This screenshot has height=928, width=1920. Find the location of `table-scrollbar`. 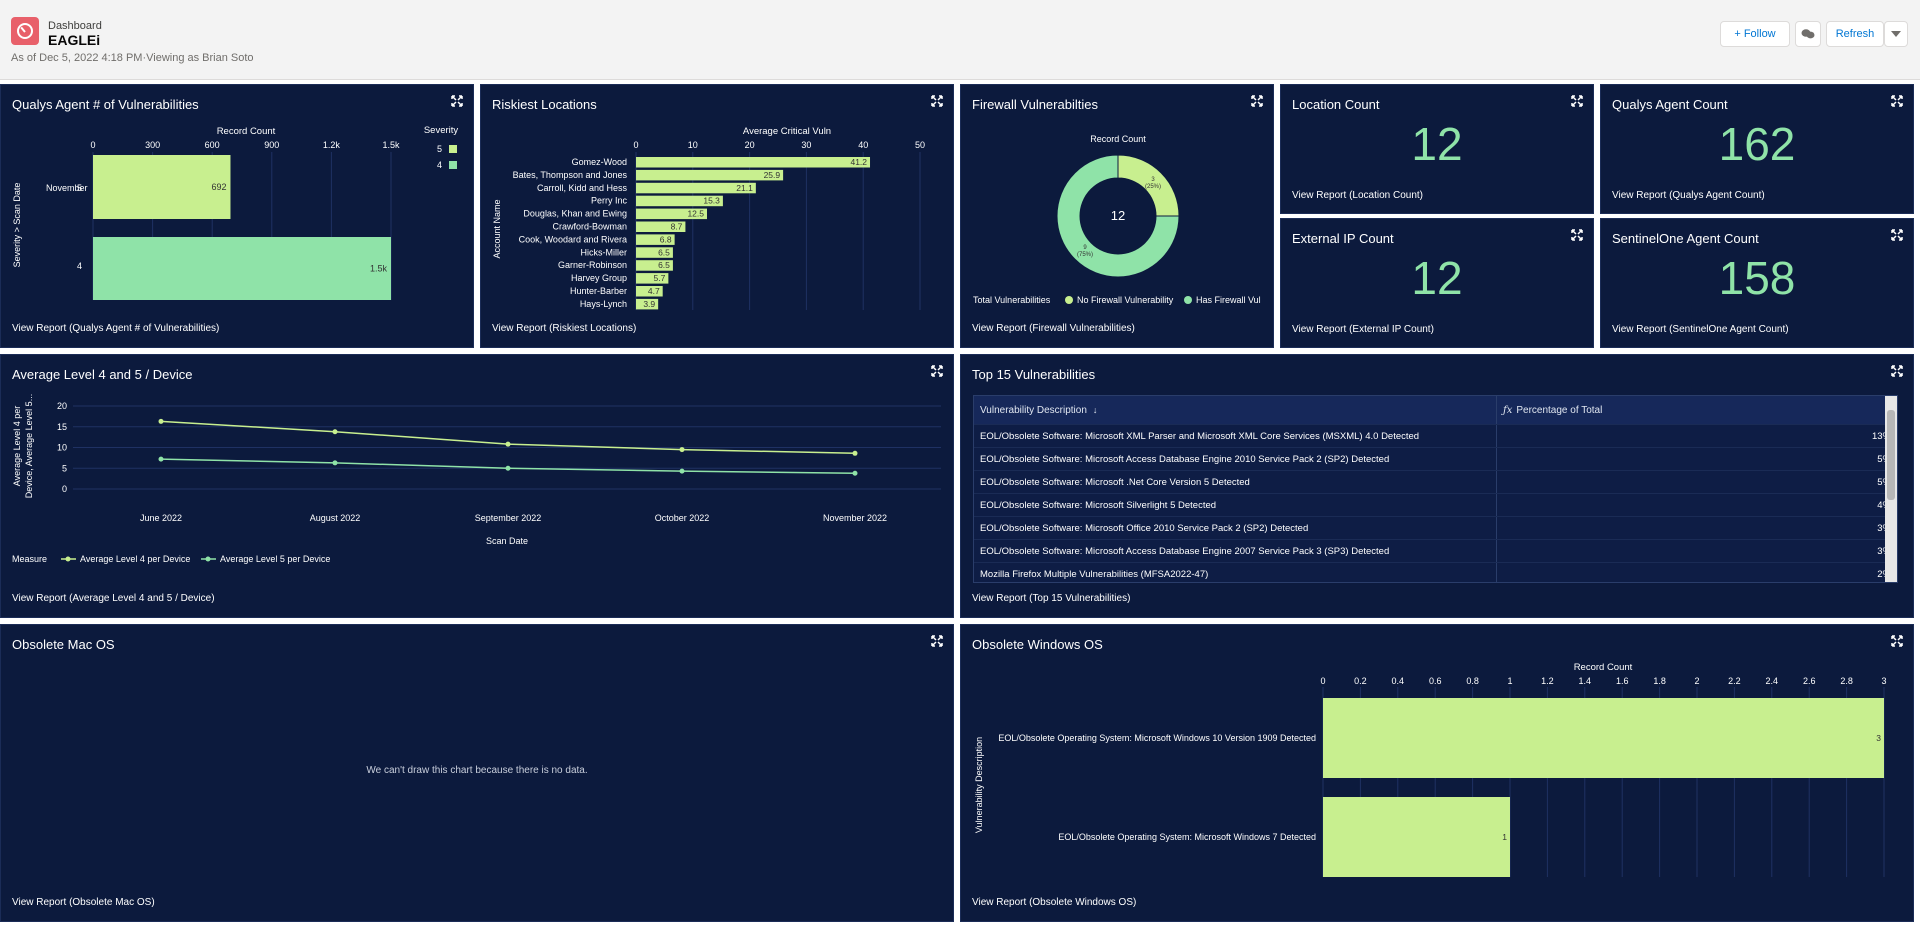

table-scrollbar is located at coordinates (1891, 489).